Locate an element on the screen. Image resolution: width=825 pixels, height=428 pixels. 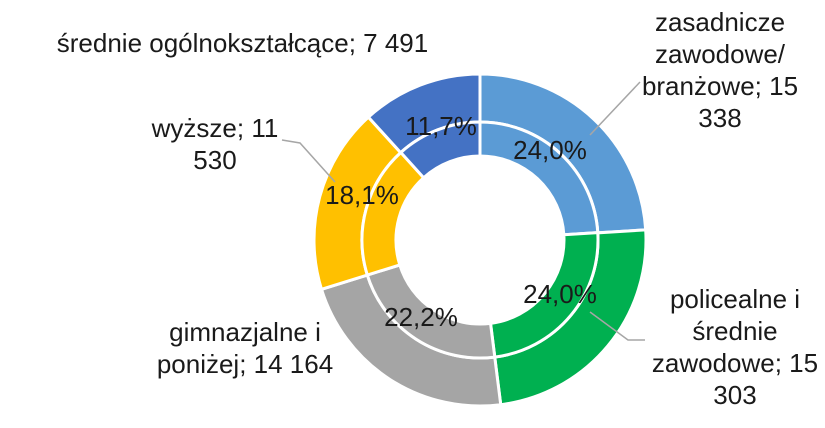
data-label: policealne i średnie zawodowe; 15 303 is located at coordinates (735, 347).